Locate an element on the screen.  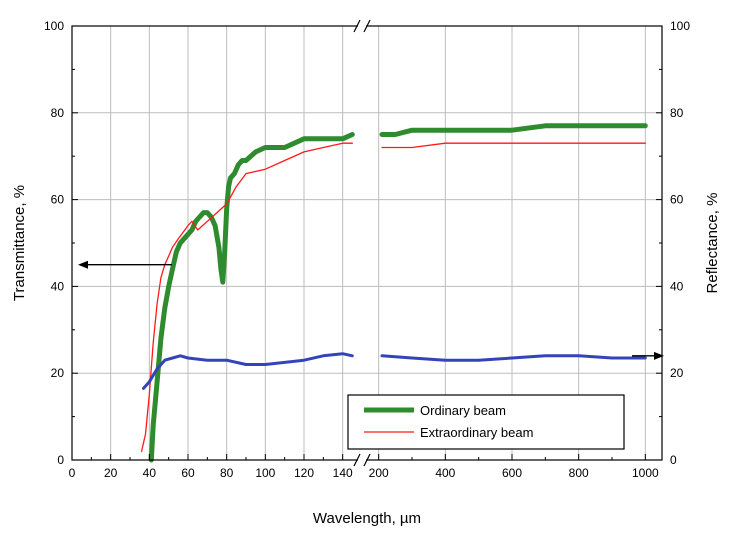
y-tick-label-right: 80 is located at coordinates (677, 113).